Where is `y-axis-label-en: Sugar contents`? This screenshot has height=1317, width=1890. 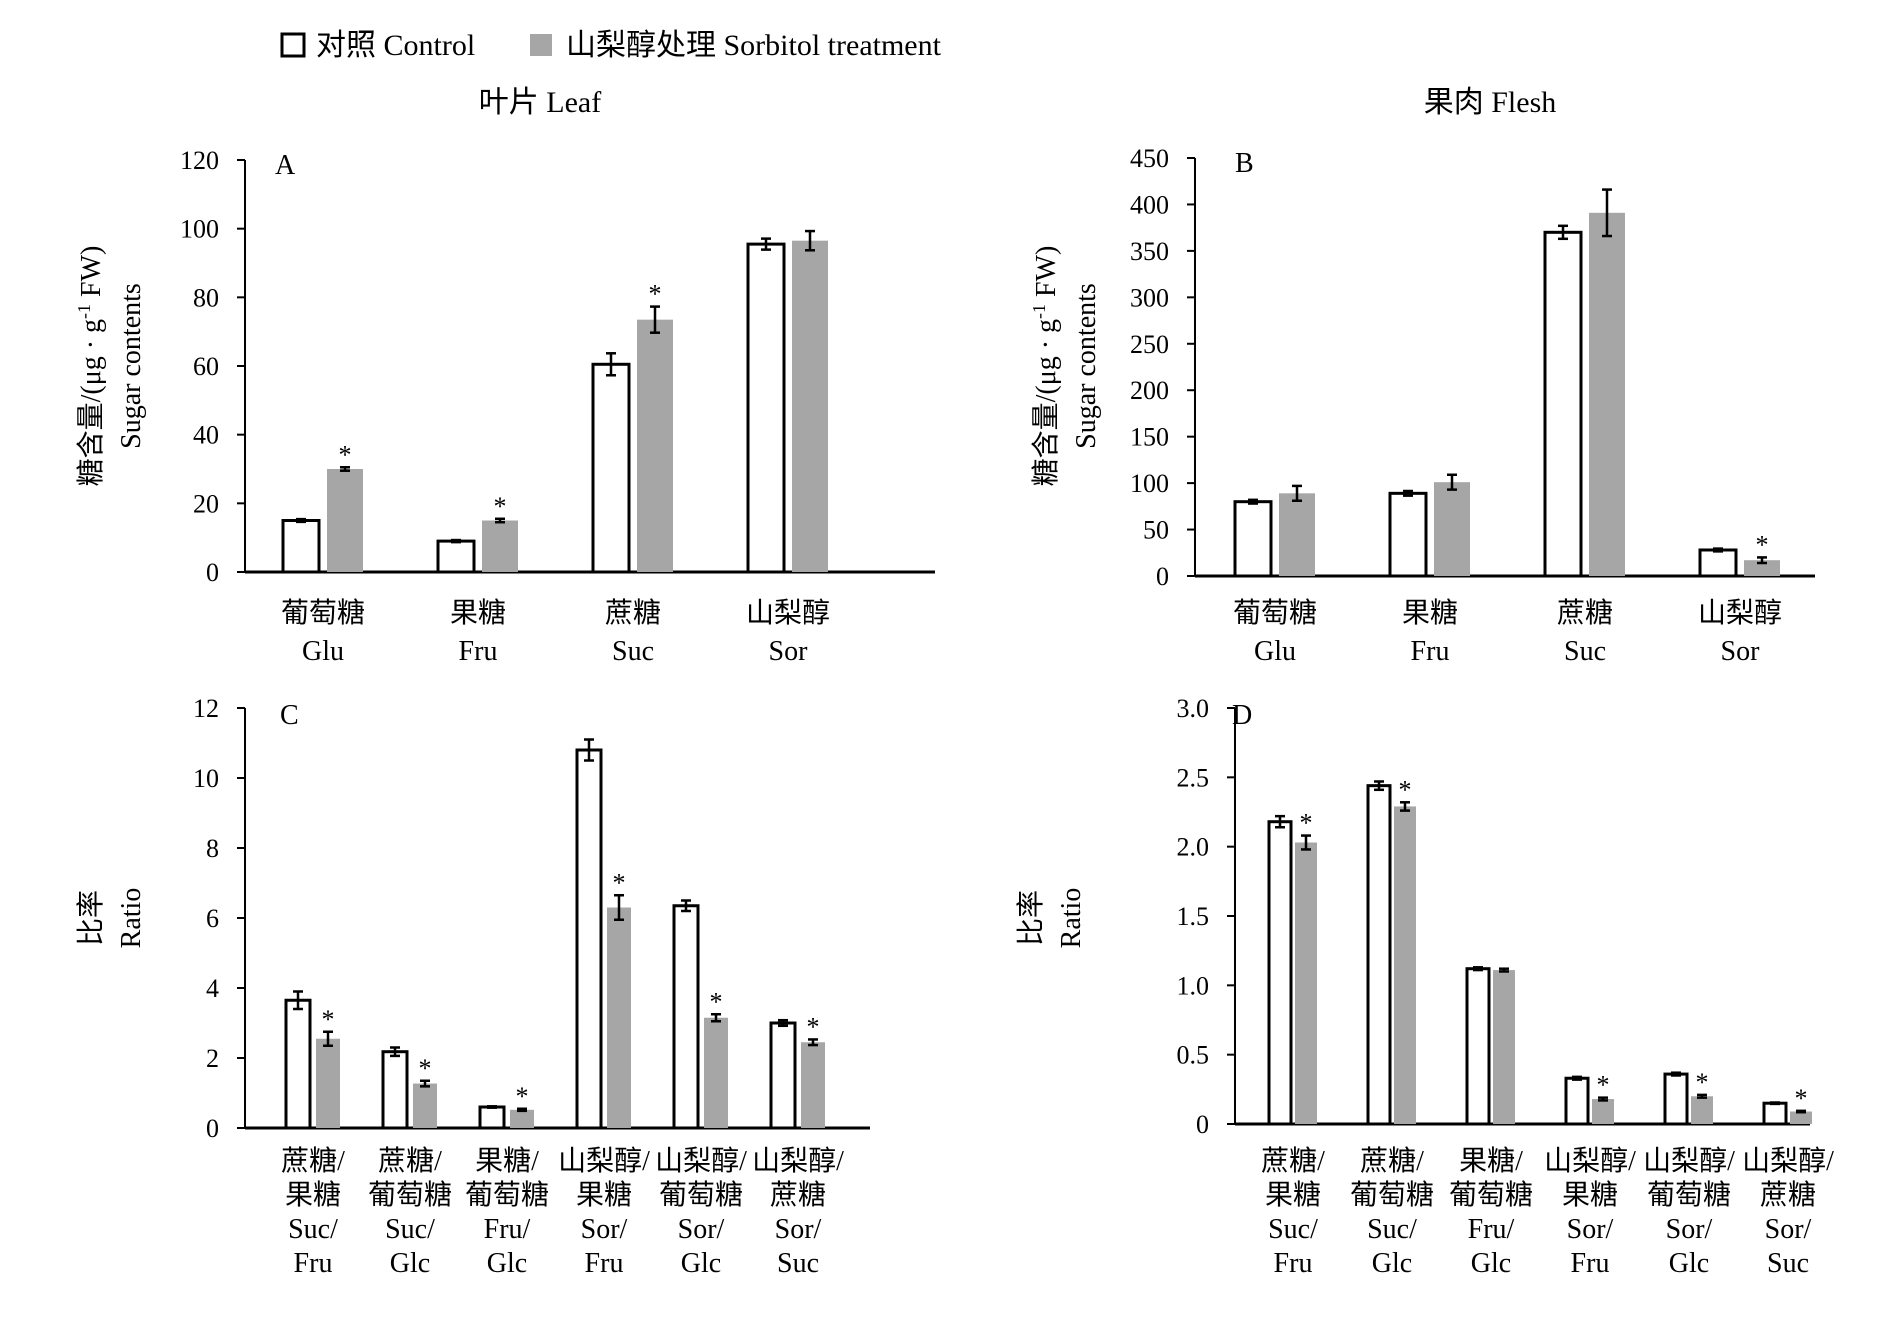 y-axis-label-en: Sugar contents is located at coordinates (131, 366).